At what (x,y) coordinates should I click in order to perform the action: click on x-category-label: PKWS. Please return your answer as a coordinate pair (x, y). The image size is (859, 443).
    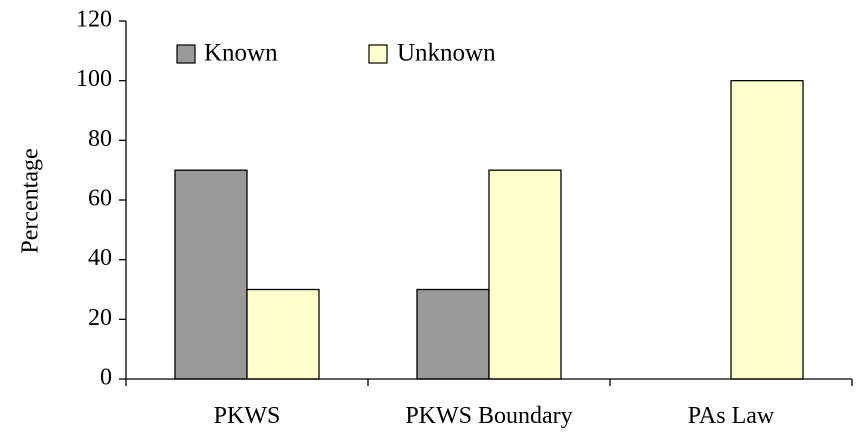
    Looking at the image, I should click on (247, 416).